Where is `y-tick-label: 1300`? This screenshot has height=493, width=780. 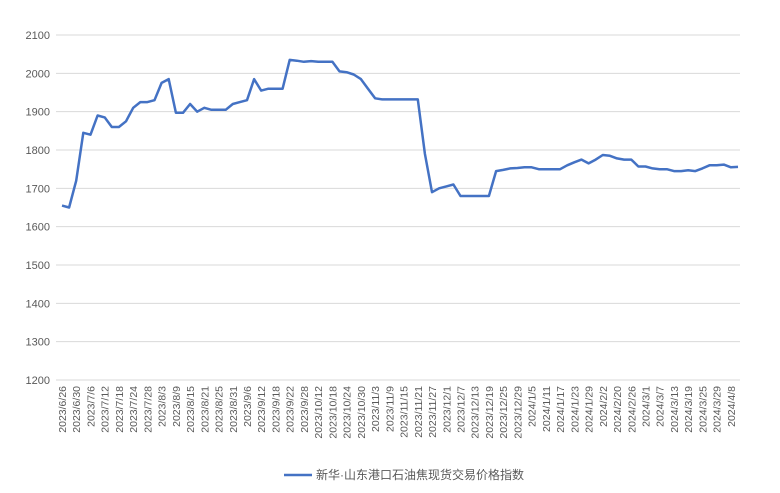
y-tick-label: 1300 is located at coordinates (38, 343).